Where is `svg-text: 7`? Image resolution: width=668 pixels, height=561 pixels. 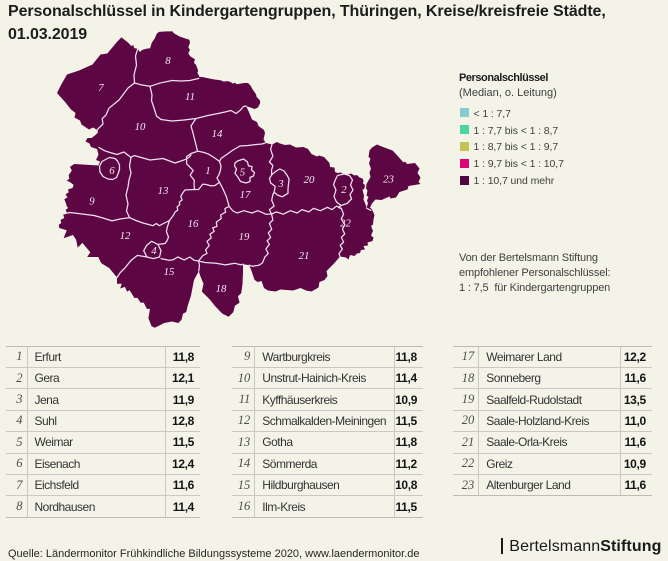 svg-text: 7 is located at coordinates (101, 88).